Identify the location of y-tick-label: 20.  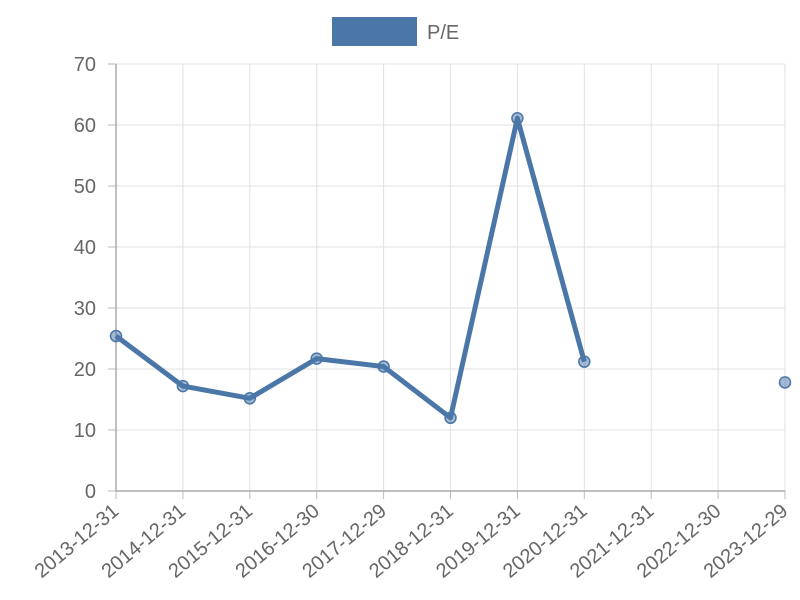
(85, 370).